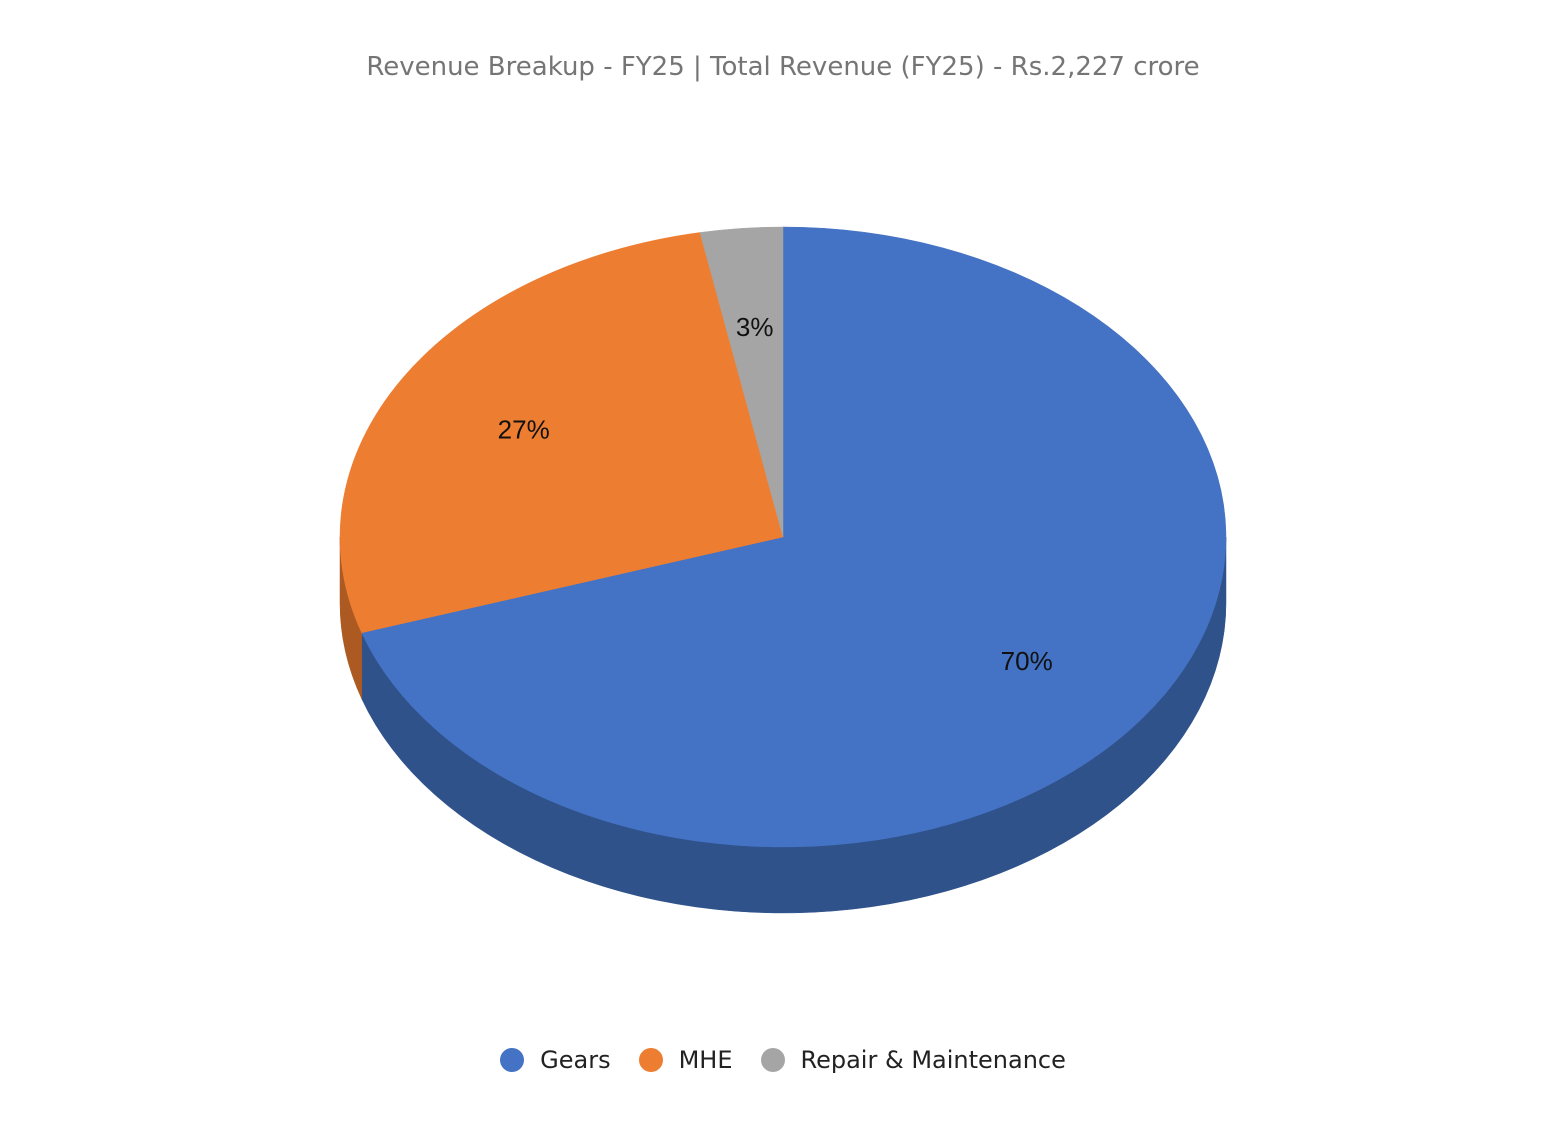  Describe the element at coordinates (561, 433) in the screenshot. I see `pie-slice-mhe` at that location.